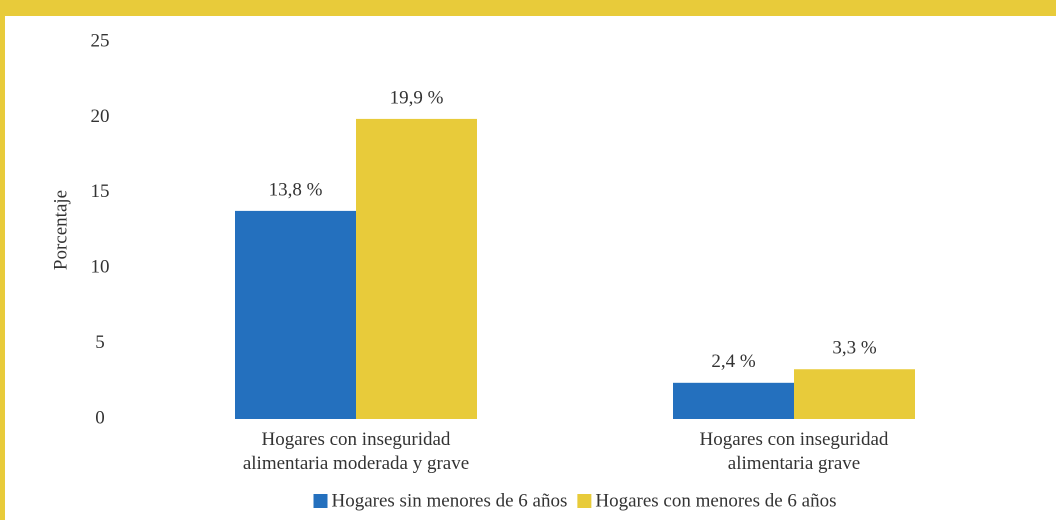 This screenshot has width=1056, height=520. I want to click on y-tick-label: 15, so click(100, 191).